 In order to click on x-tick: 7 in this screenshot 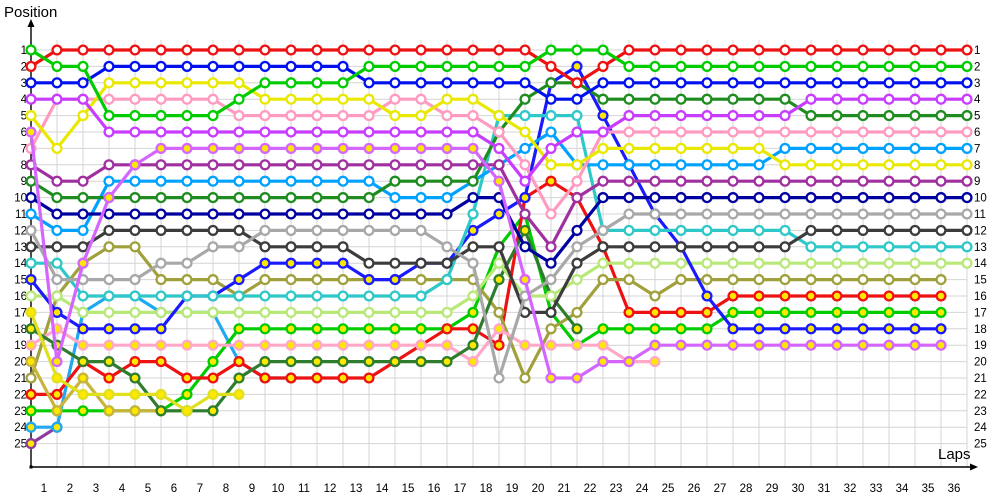, I will do `click(200, 489)`.